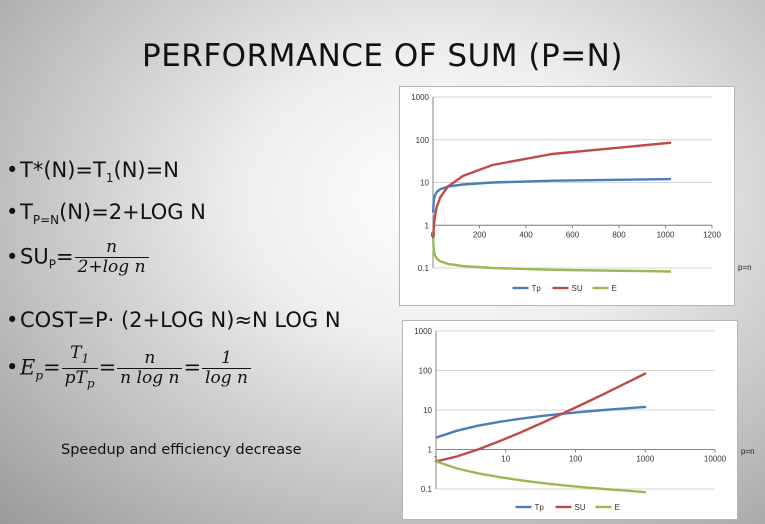 Image resolution: width=765 pixels, height=524 pixels. What do you see at coordinates (52, 264) in the screenshot?
I see `bullet-subscript: P` at bounding box center [52, 264].